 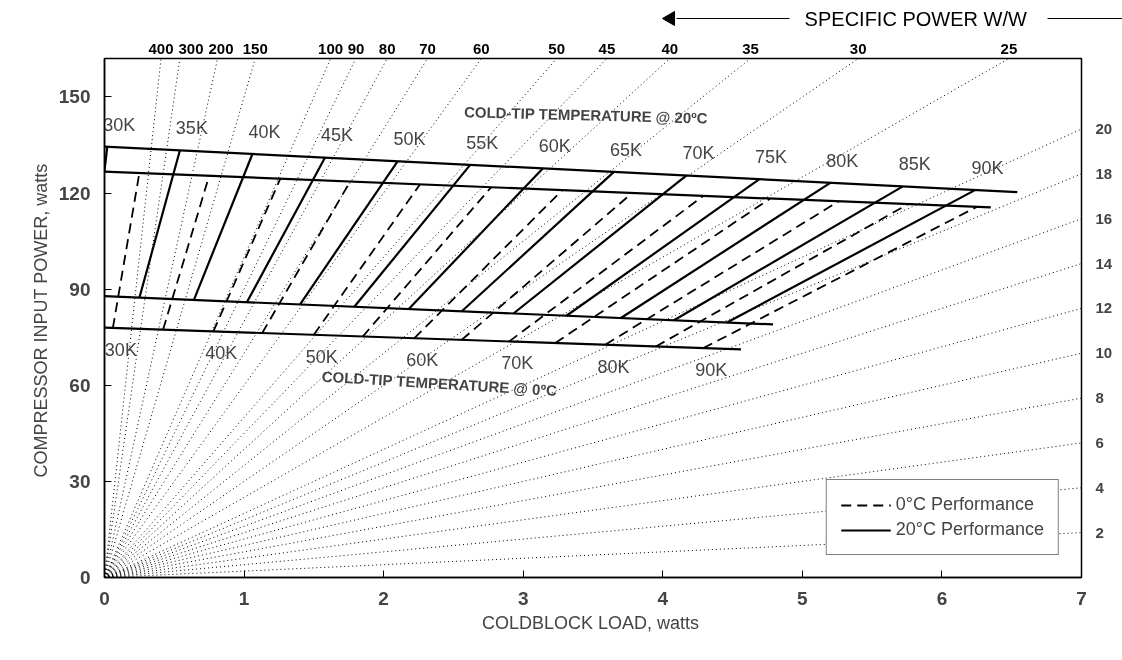 What do you see at coordinates (1009, 48) in the screenshot?
I see `annotation: 25` at bounding box center [1009, 48].